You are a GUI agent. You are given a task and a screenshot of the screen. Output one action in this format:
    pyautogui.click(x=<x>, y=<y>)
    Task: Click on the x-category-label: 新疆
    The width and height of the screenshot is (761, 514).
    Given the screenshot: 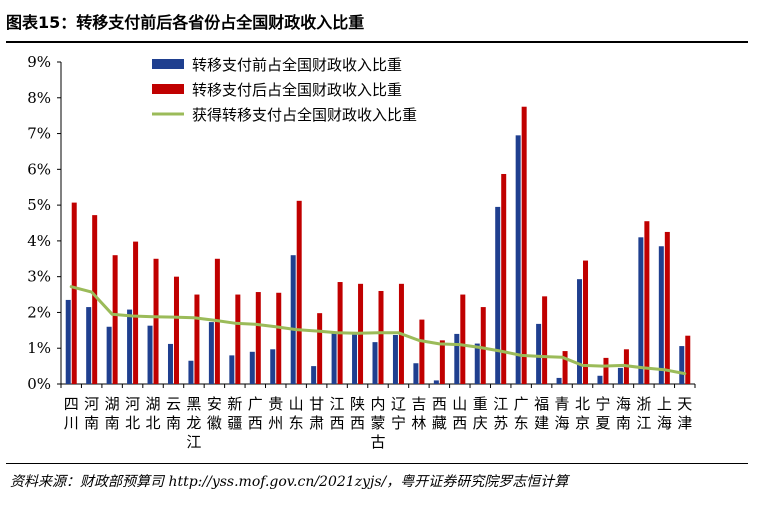 What is the action you would take?
    pyautogui.click(x=234, y=413)
    